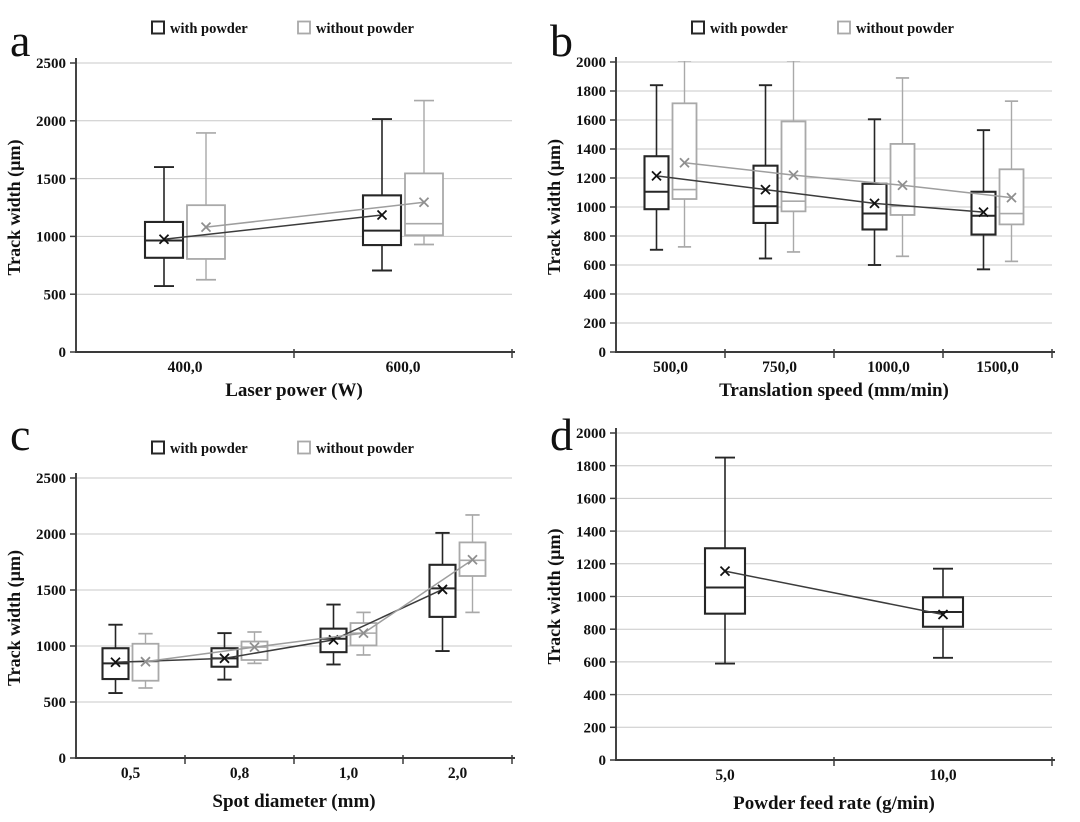  Describe the element at coordinates (591, 92) in the screenshot. I see `y-tick-label: 1800` at that location.